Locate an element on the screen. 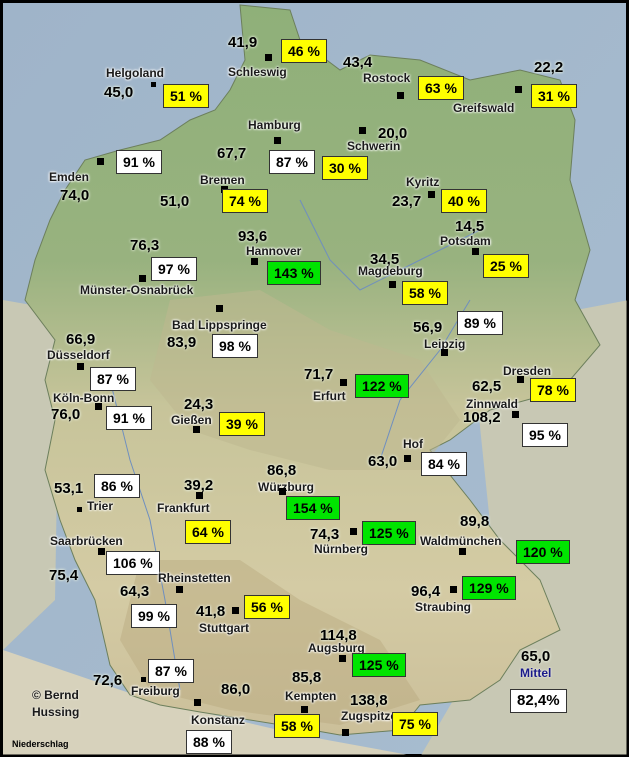 The width and height of the screenshot is (629, 757). label-hamburg: Hamburg is located at coordinates (274, 125).